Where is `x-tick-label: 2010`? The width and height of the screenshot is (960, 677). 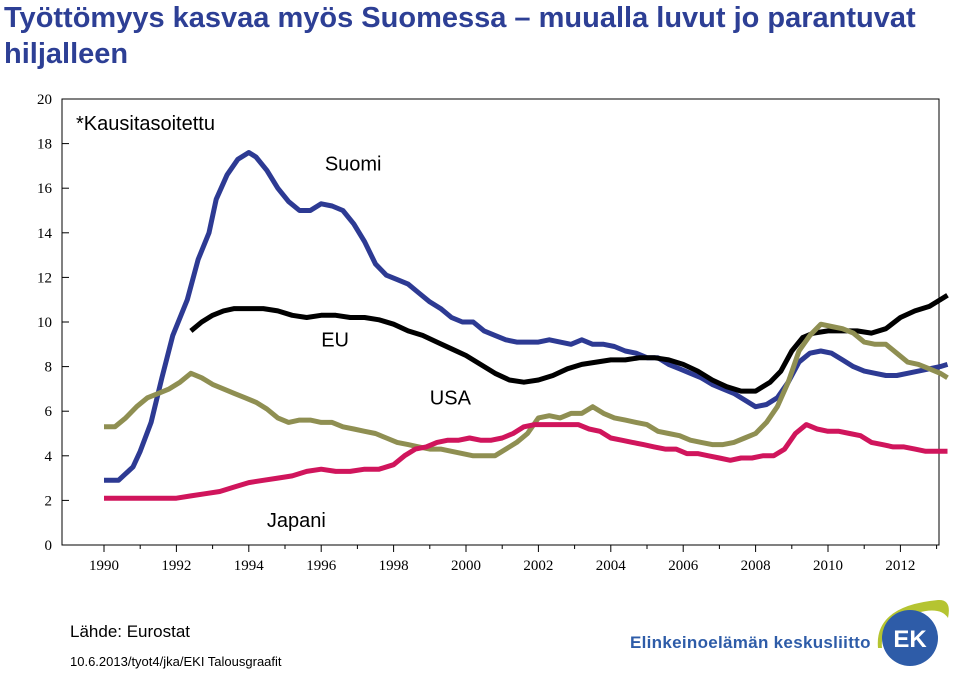
x-tick-label: 2010 is located at coordinates (828, 566).